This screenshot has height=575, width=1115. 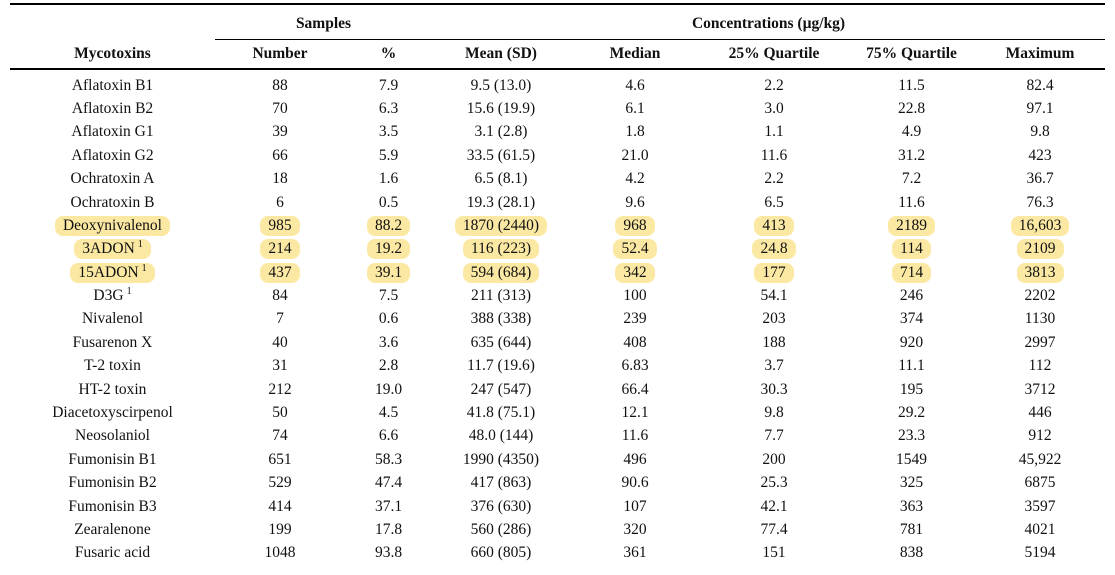 I want to click on value-cell: 114, so click(x=911, y=249).